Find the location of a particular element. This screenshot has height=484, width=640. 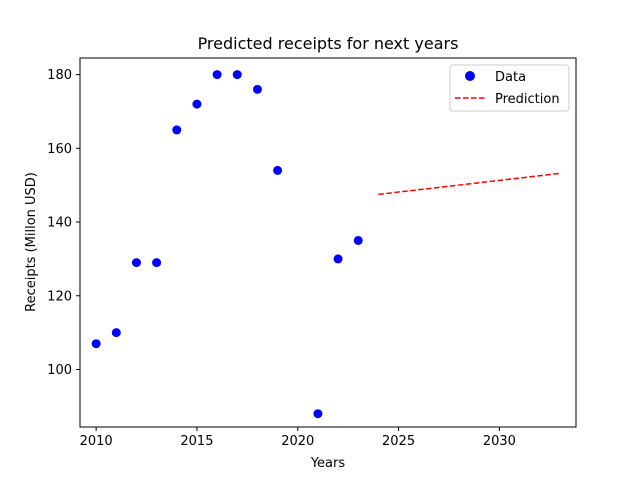

legend-box is located at coordinates (509, 88).